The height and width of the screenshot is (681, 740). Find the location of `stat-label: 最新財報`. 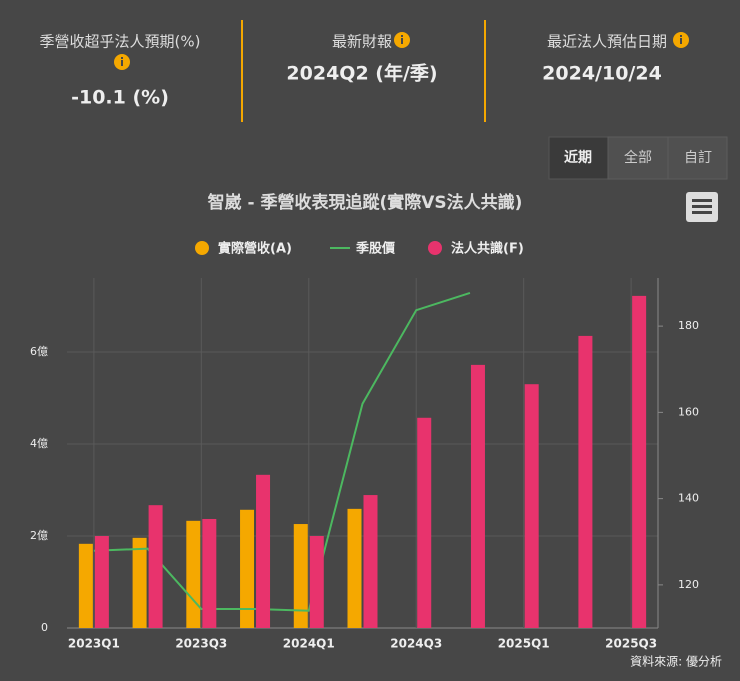

stat-label: 最新財報 is located at coordinates (362, 42).